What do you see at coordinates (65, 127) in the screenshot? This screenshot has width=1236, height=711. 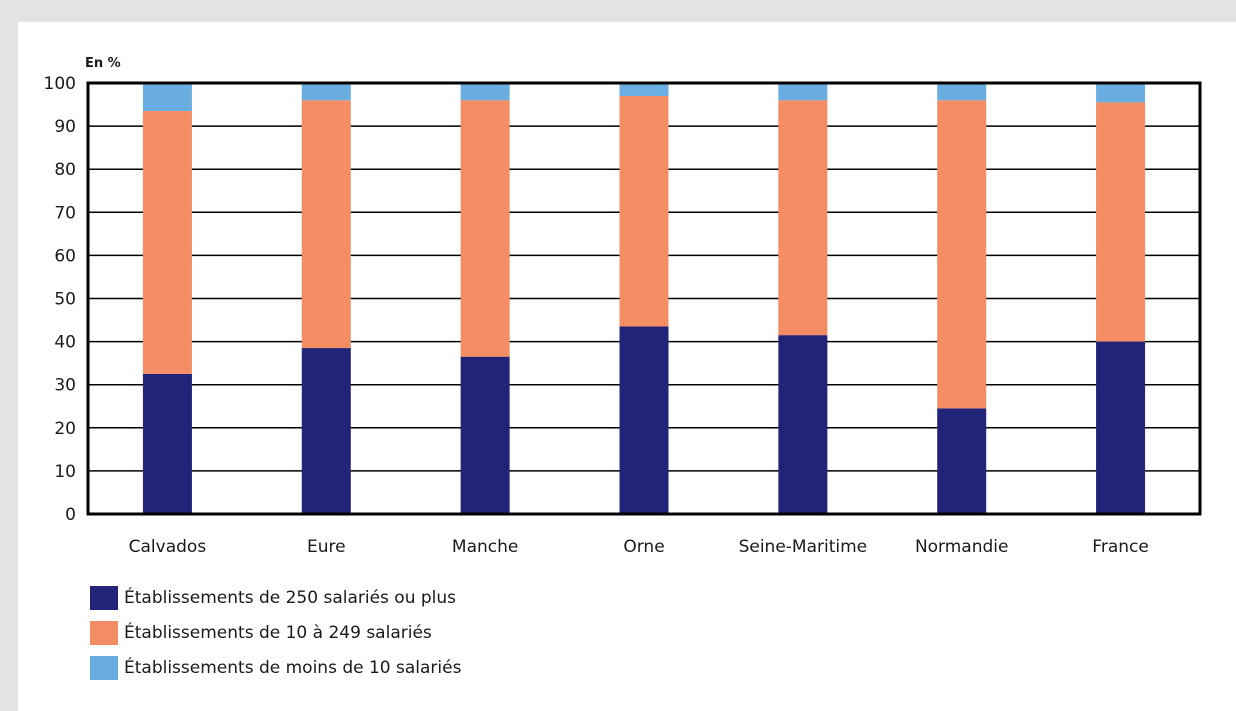 I see `y-tick-label: 90` at bounding box center [65, 127].